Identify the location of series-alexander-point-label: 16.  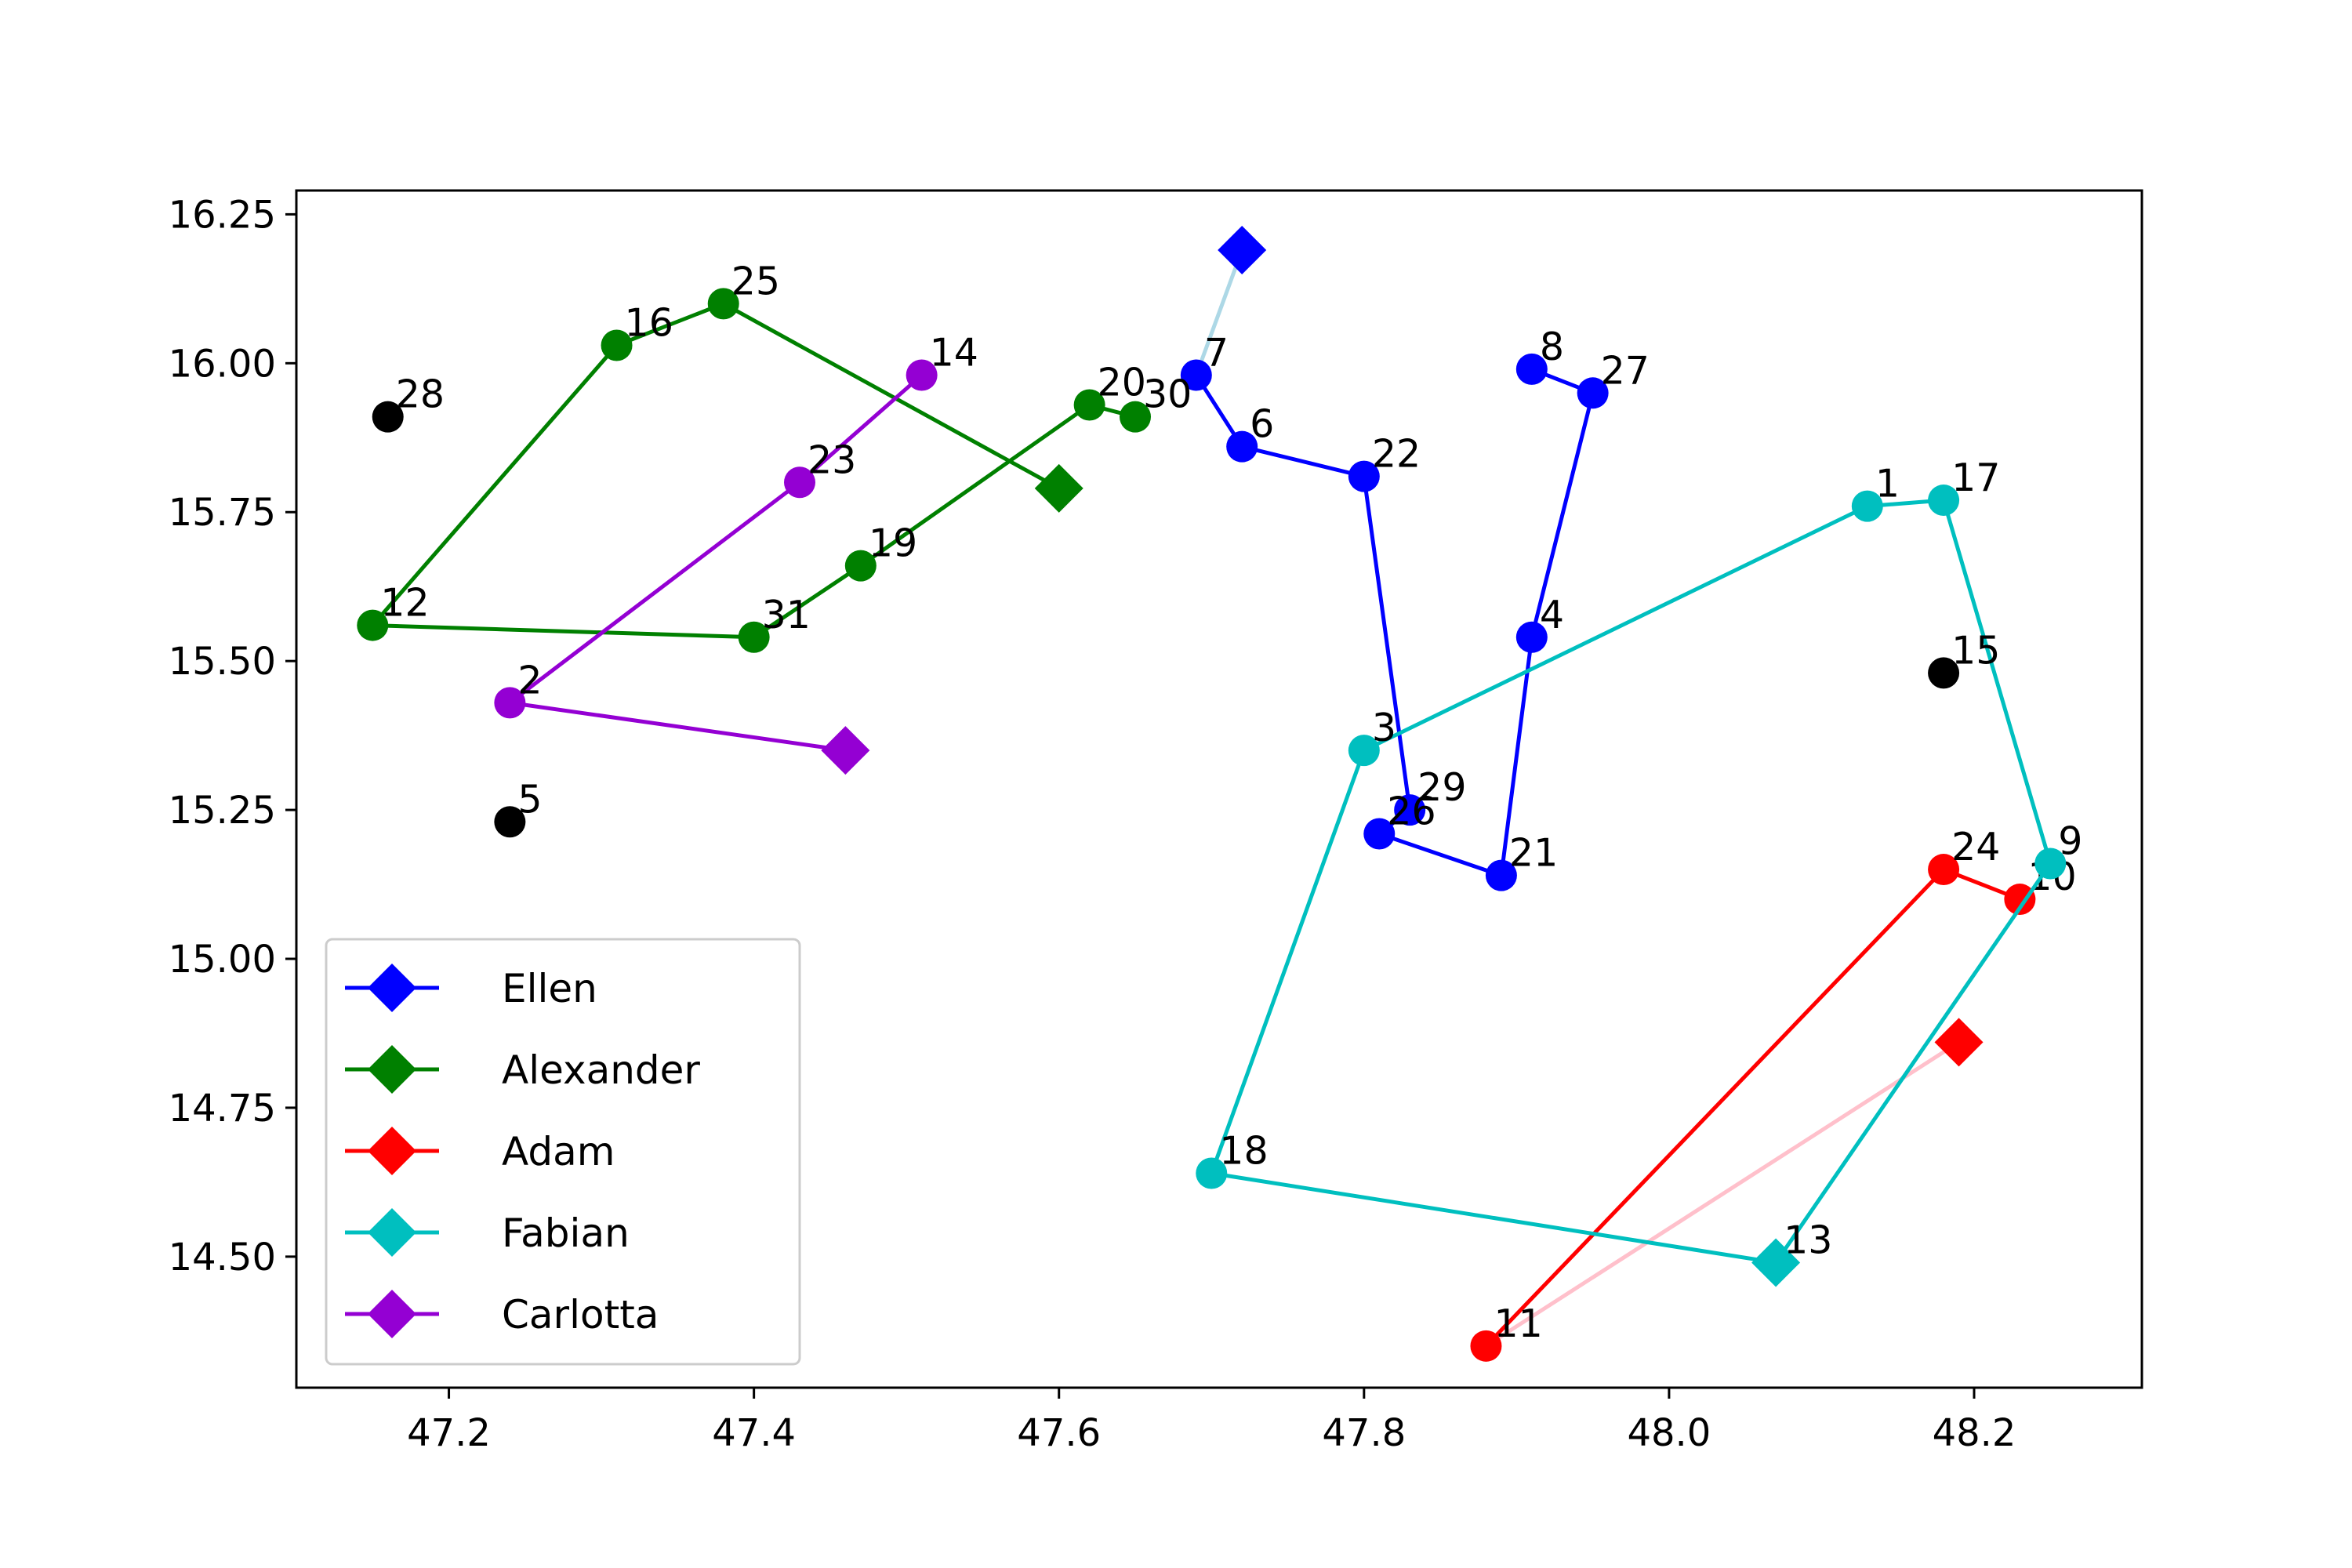
(649, 323).